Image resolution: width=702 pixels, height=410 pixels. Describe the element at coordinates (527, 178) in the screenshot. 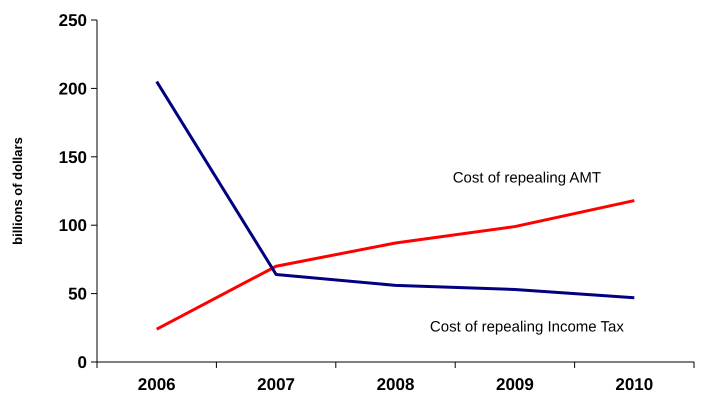

I see `series-label: Cost of repealing AMT` at that location.